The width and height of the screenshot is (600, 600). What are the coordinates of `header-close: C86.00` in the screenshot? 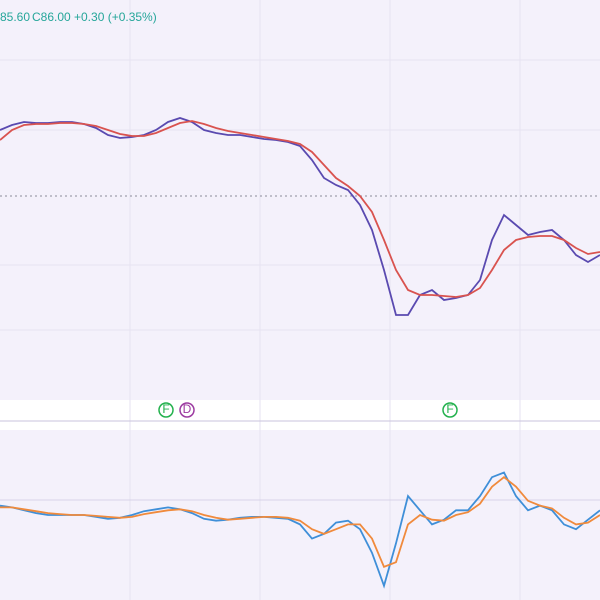 It's located at (51, 17).